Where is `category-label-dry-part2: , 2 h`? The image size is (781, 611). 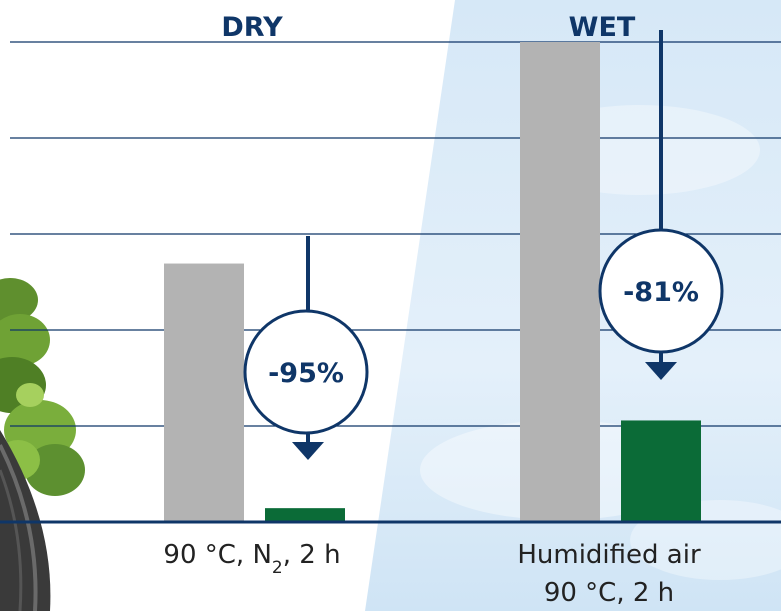 category-label-dry-part2: , 2 h is located at coordinates (312, 555).